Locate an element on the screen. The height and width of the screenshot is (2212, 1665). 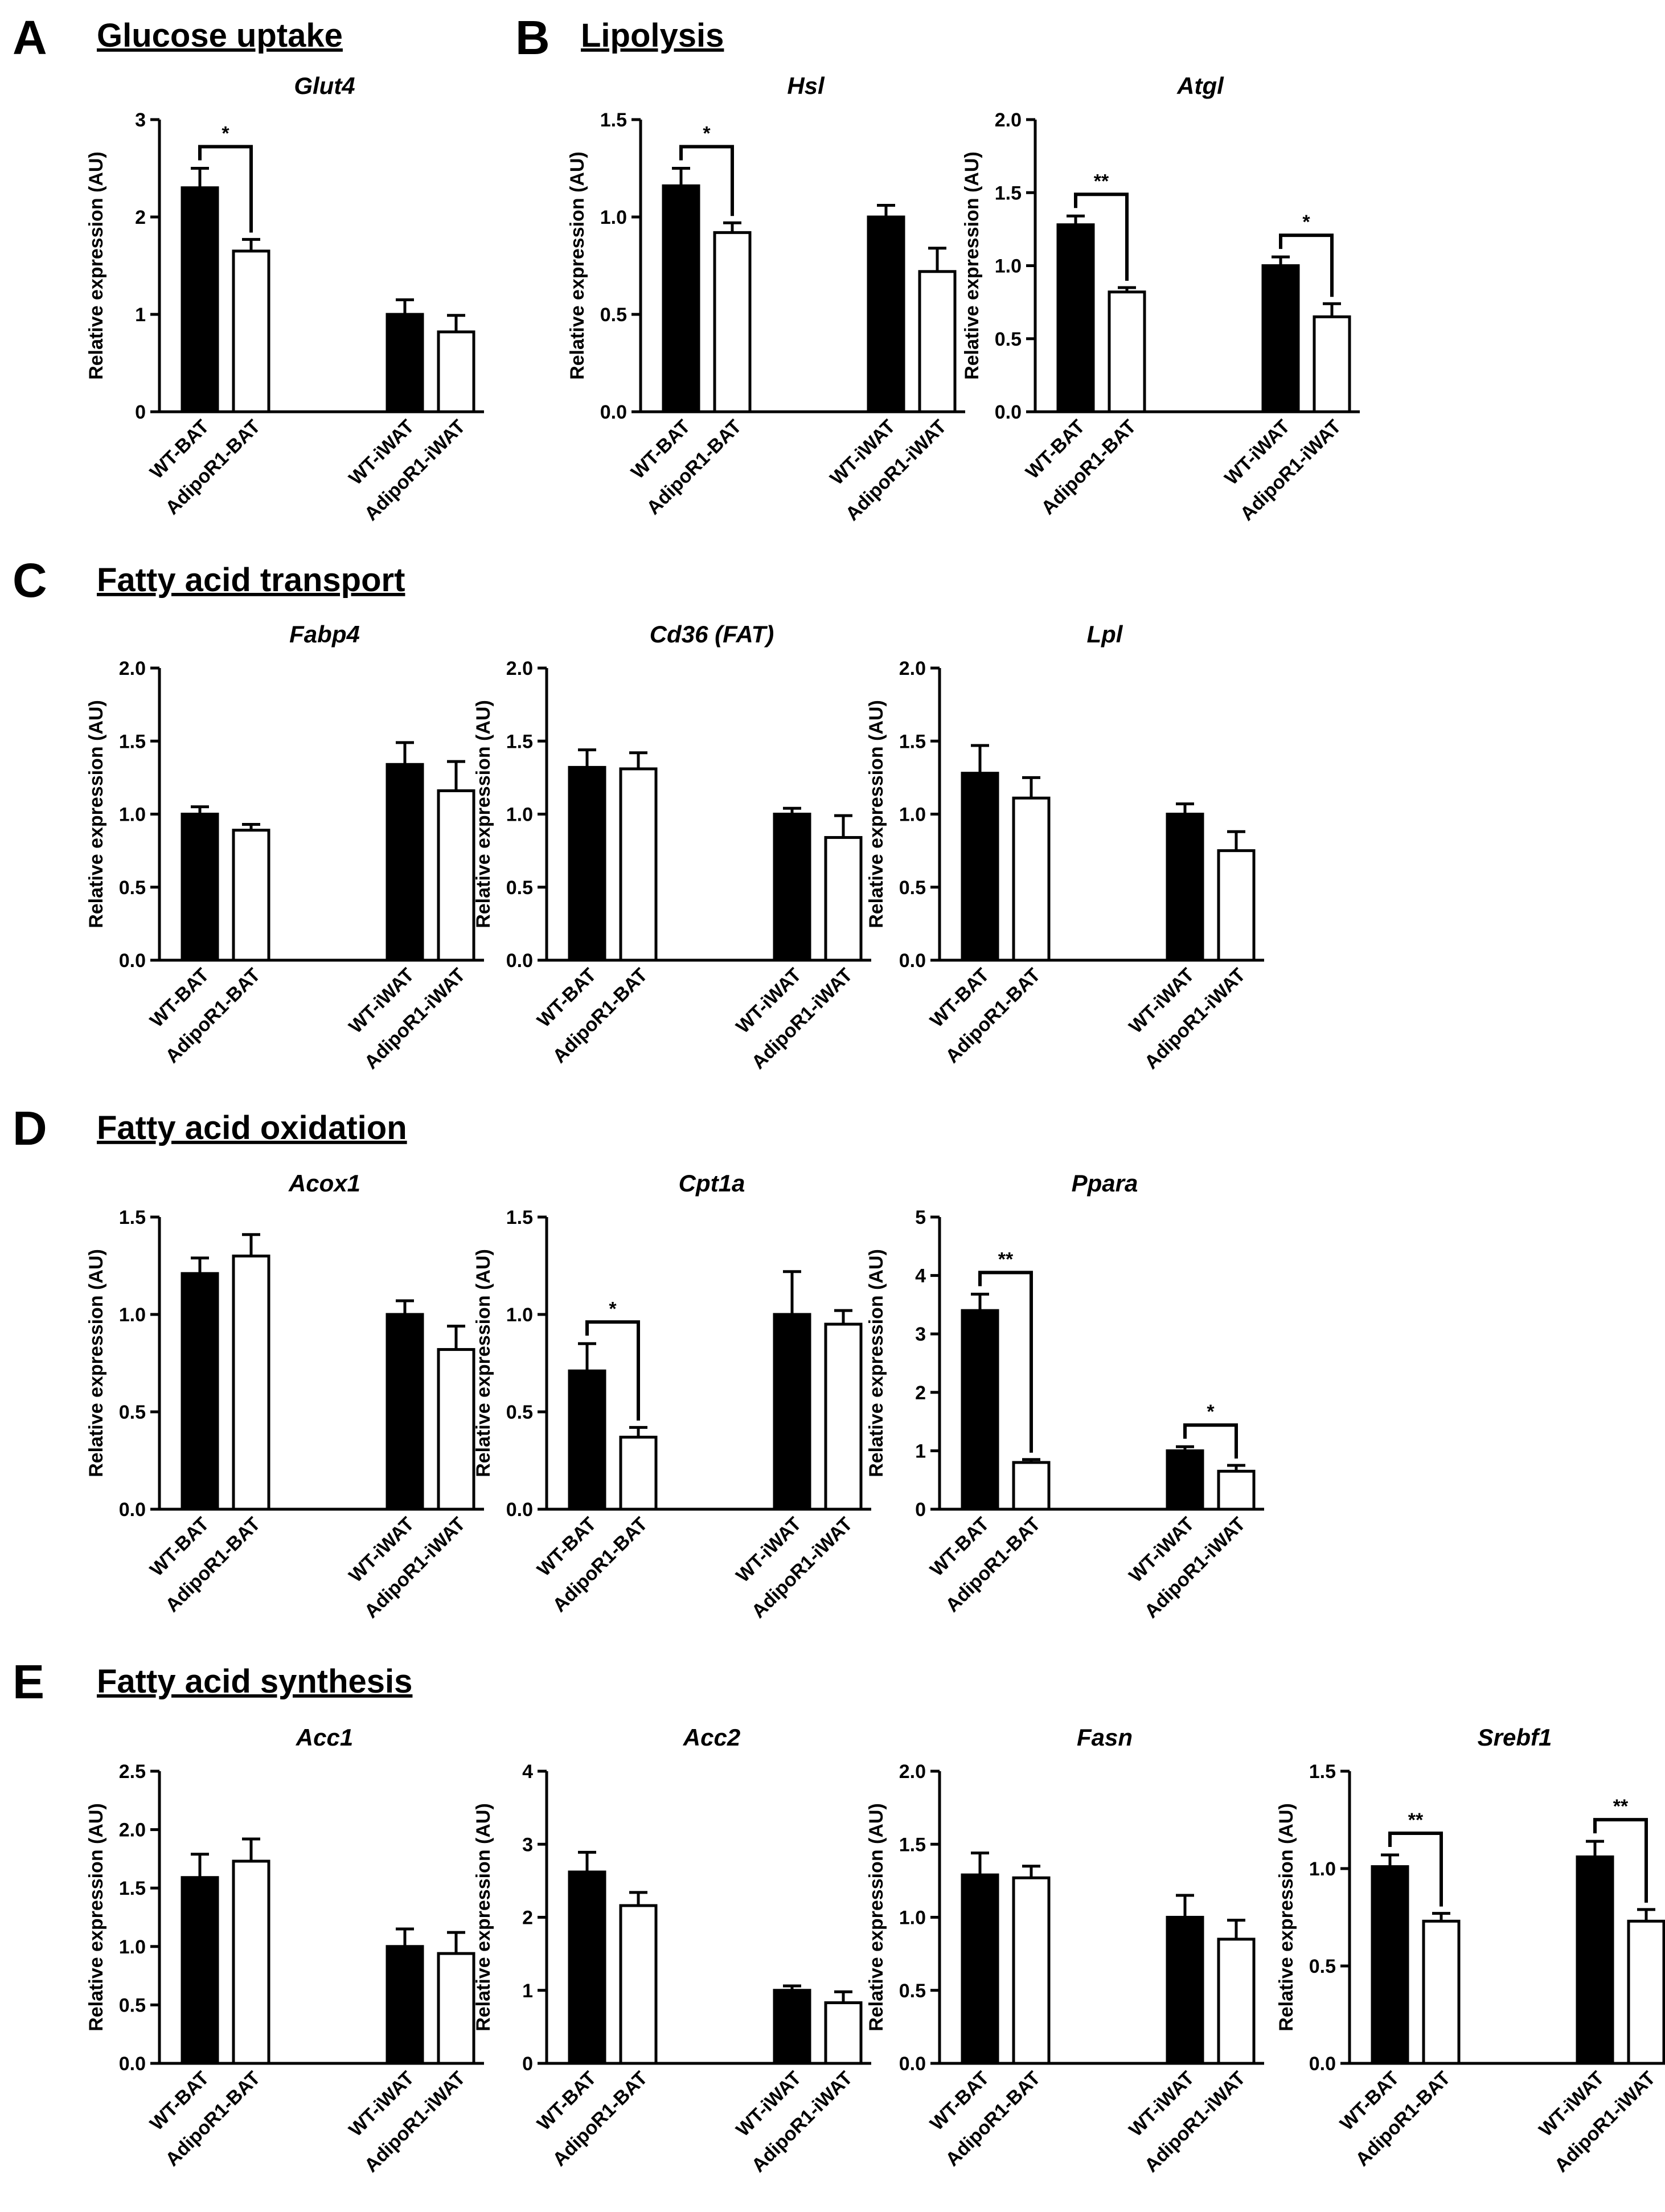
chart-title: Atgl is located at coordinates (1200, 85).